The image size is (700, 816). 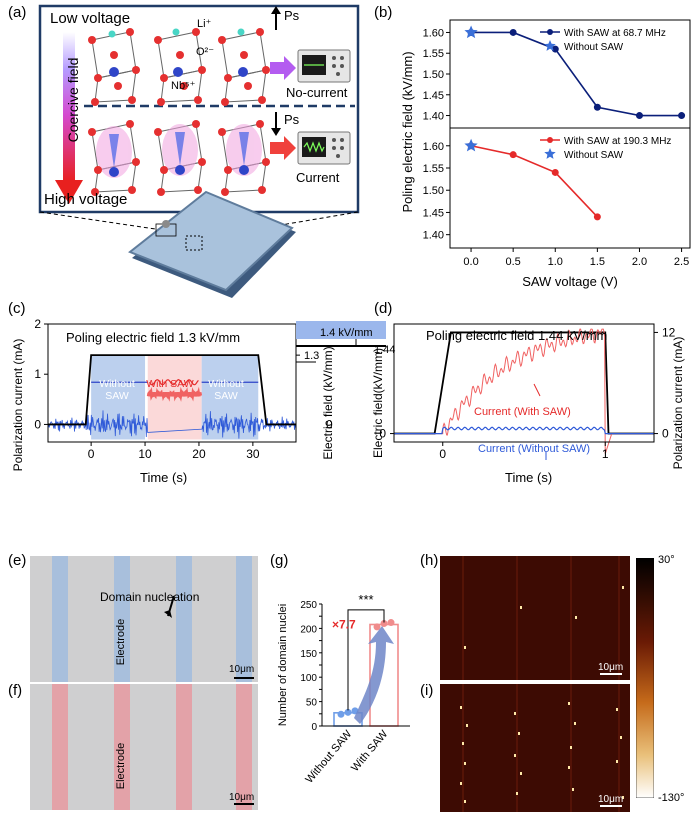 I want to click on atoms-top, so click(x=179, y=67).